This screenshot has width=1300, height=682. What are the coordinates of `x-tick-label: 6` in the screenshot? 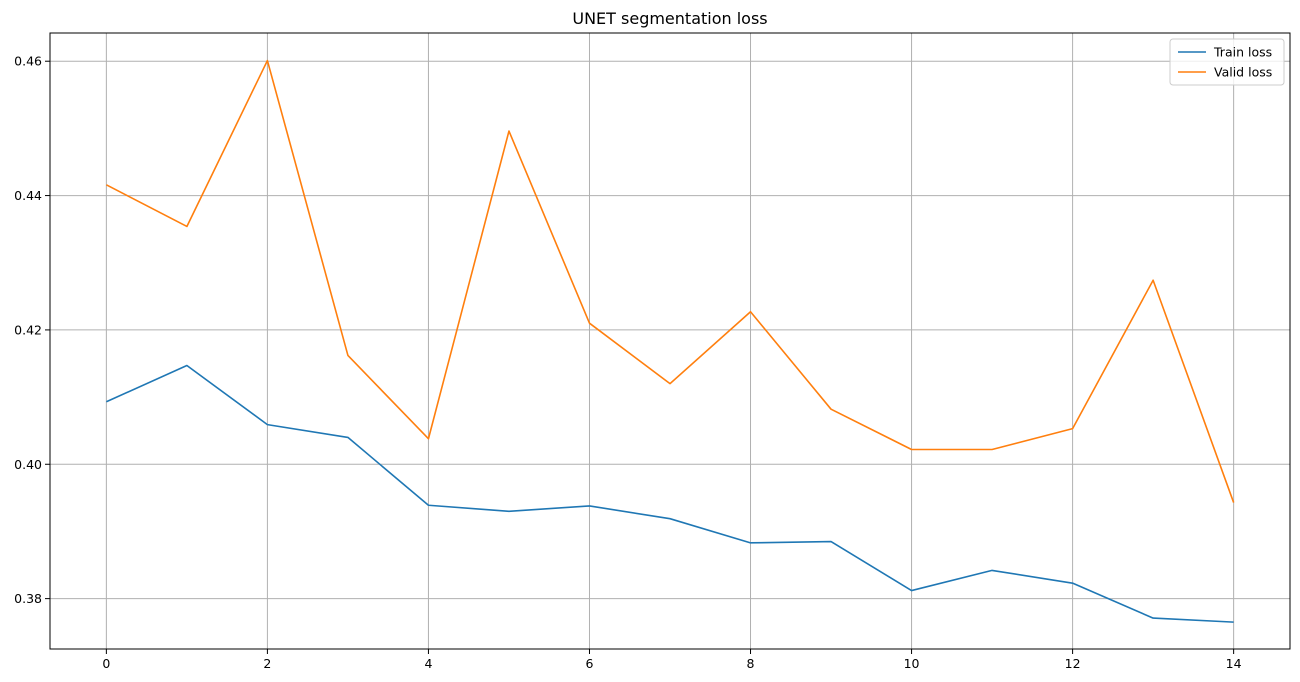 It's located at (590, 663).